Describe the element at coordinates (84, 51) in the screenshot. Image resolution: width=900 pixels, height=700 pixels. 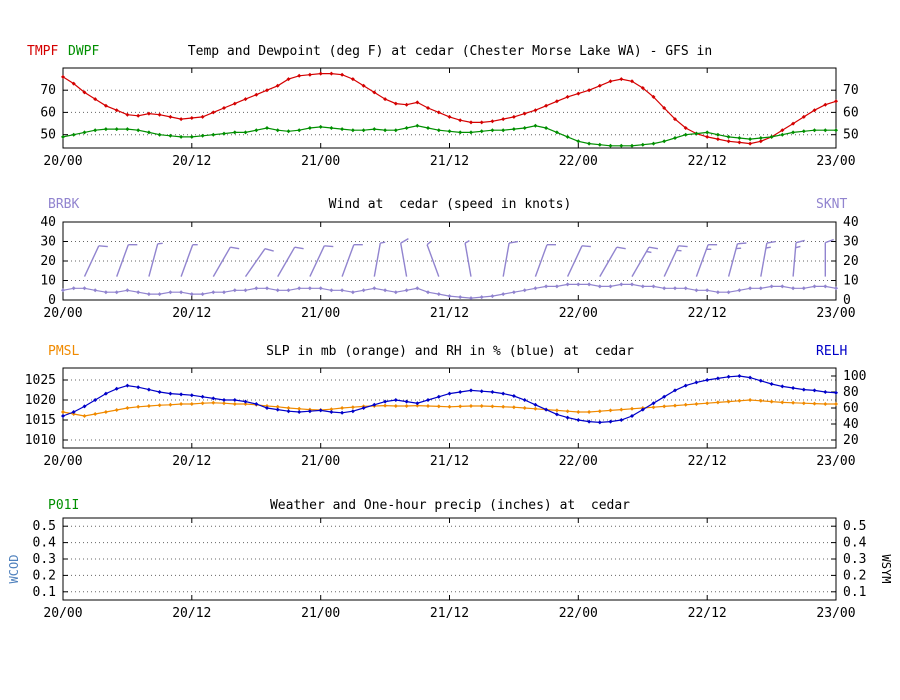
I see `dwpf-label: DWPF` at that location.